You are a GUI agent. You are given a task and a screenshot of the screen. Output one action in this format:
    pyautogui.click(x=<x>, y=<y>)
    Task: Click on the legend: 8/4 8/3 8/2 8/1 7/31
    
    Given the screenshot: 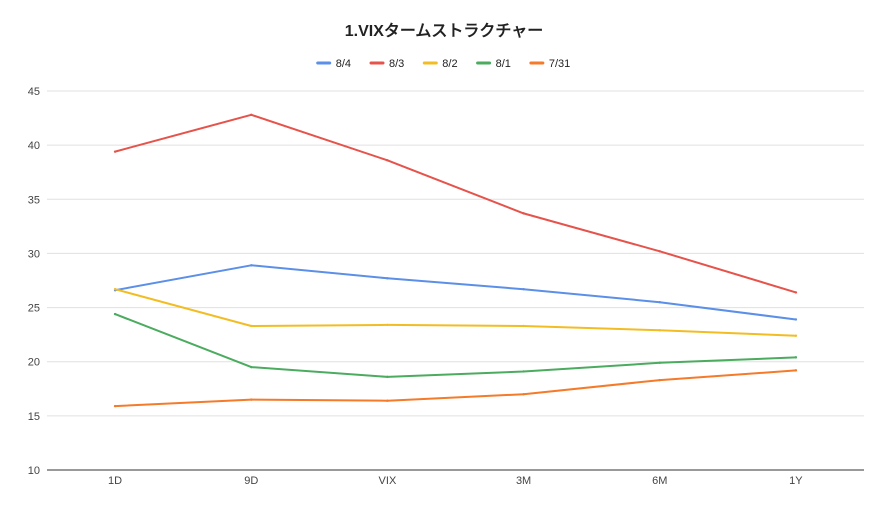 What is the action you would take?
    pyautogui.click(x=443, y=64)
    